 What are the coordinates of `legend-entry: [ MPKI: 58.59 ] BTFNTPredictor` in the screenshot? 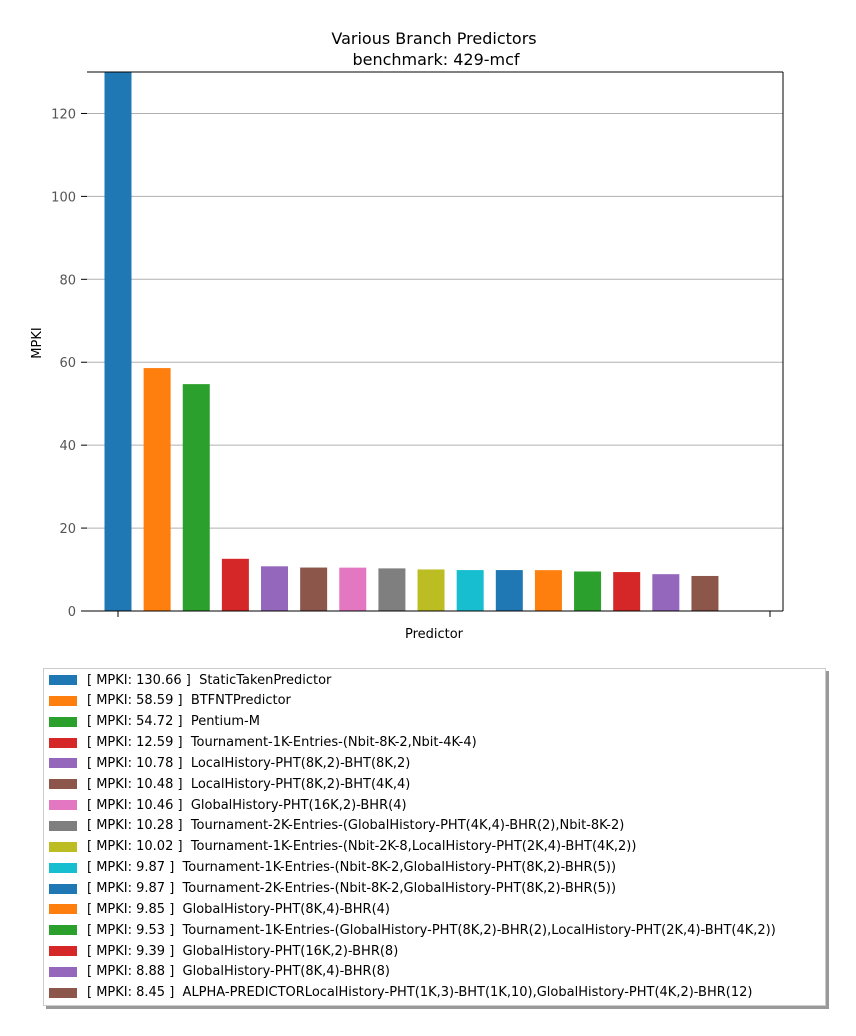 It's located at (167, 701).